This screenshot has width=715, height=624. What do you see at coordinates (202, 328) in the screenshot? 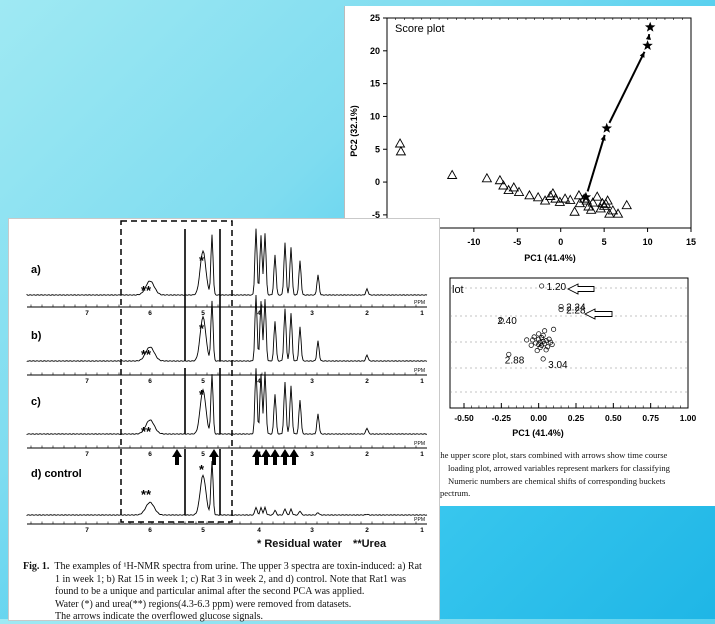
I see `water-mark-b: *` at bounding box center [202, 328].